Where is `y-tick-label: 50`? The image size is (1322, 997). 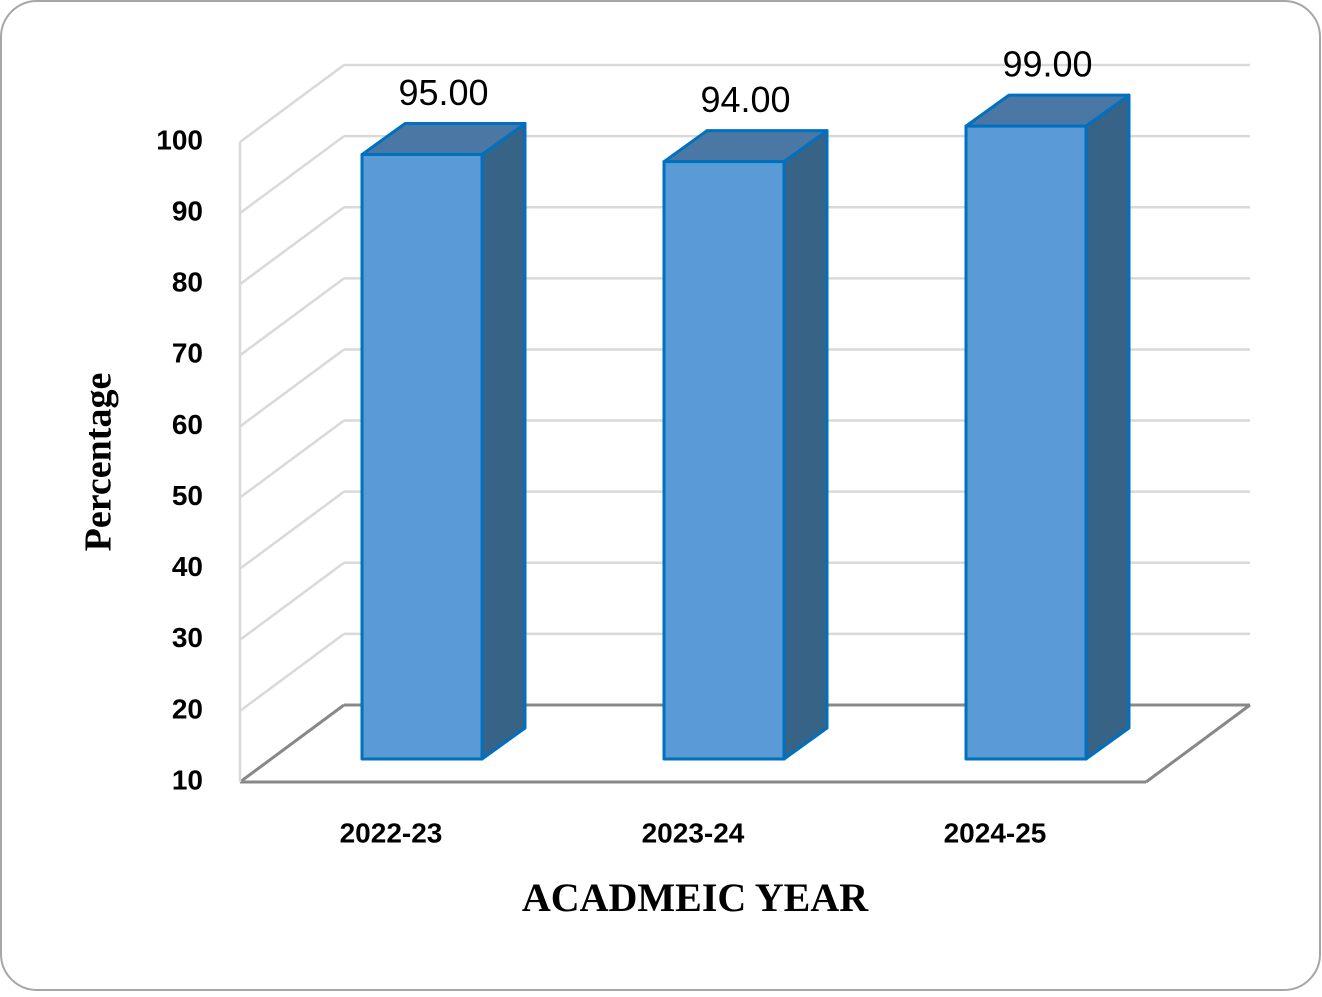 y-tick-label: 50 is located at coordinates (187, 495).